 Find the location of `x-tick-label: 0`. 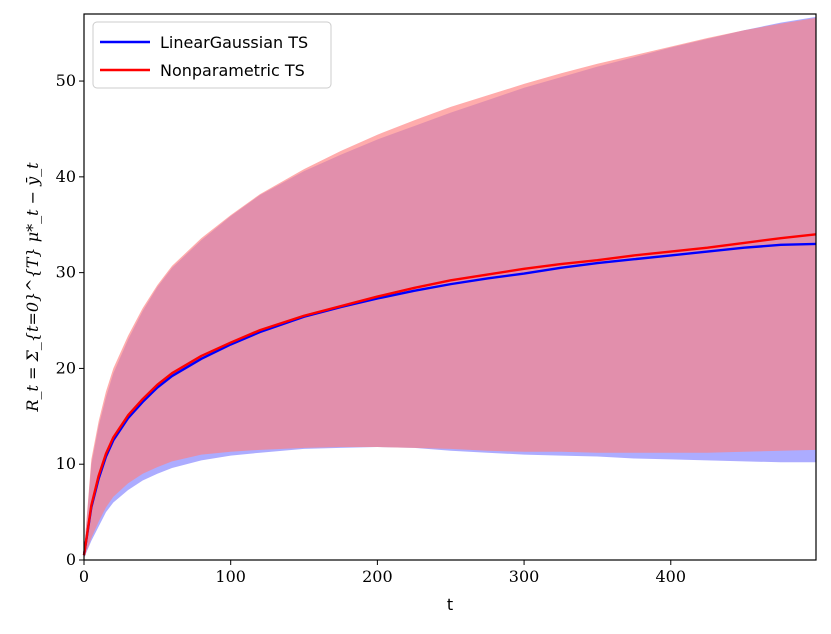

x-tick-label: 0 is located at coordinates (84, 576).